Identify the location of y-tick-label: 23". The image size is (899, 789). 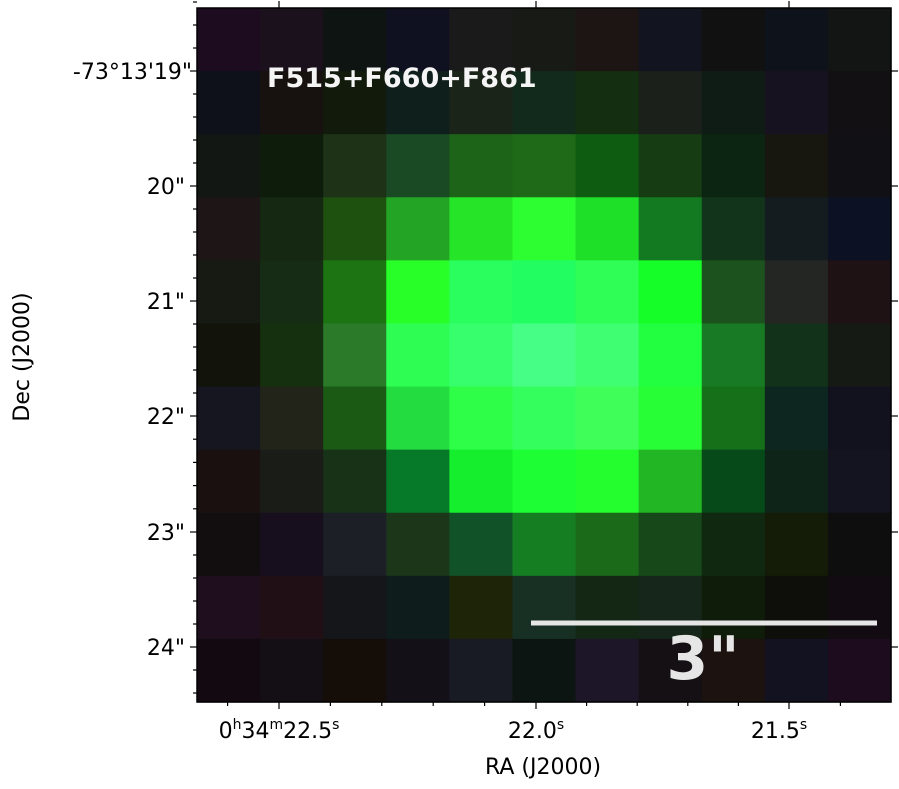
(166, 533).